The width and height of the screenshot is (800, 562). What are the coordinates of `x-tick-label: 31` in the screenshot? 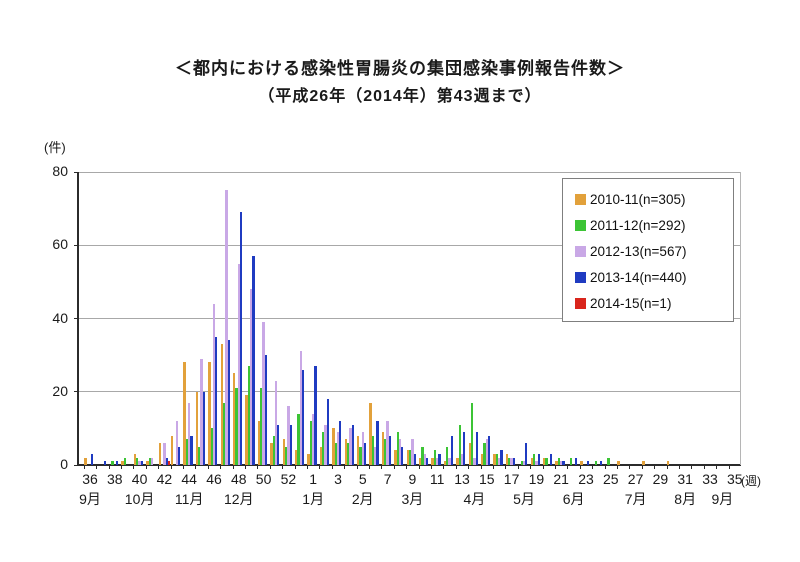 It's located at (685, 479).